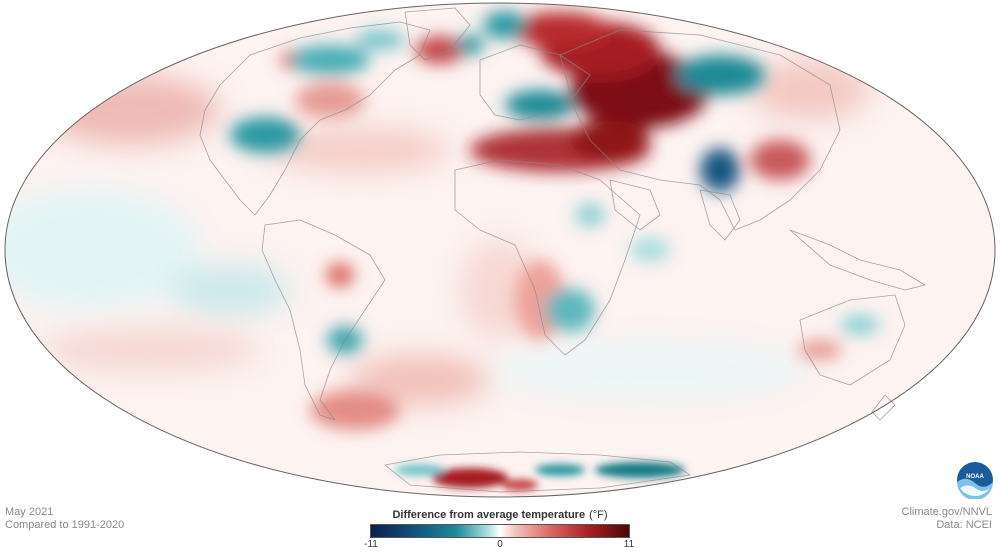 The width and height of the screenshot is (1000, 555). What do you see at coordinates (975, 477) in the screenshot?
I see `noaa-logo-text: NOAA` at bounding box center [975, 477].